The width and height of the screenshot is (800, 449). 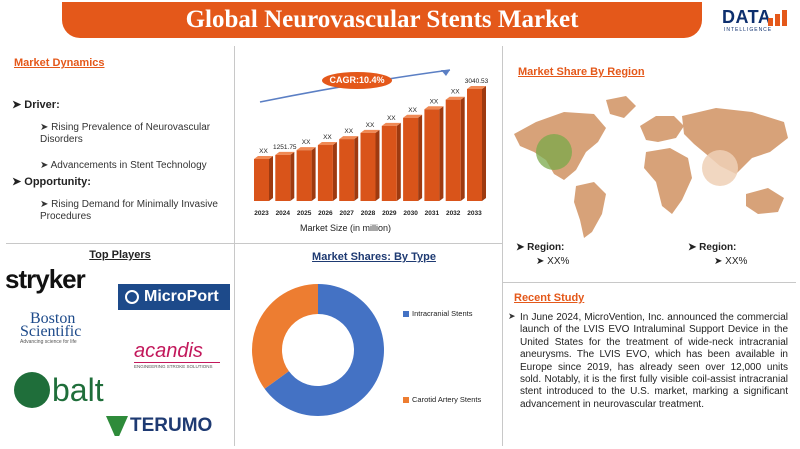 What do you see at coordinates (735, 141) in the screenshot?
I see `asia-shape` at bounding box center [735, 141].